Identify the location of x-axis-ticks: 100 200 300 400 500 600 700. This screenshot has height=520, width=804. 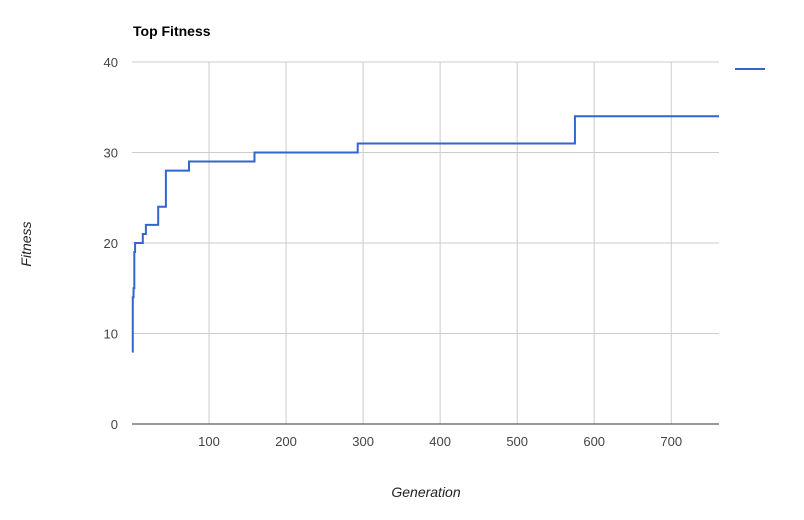
(440, 441).